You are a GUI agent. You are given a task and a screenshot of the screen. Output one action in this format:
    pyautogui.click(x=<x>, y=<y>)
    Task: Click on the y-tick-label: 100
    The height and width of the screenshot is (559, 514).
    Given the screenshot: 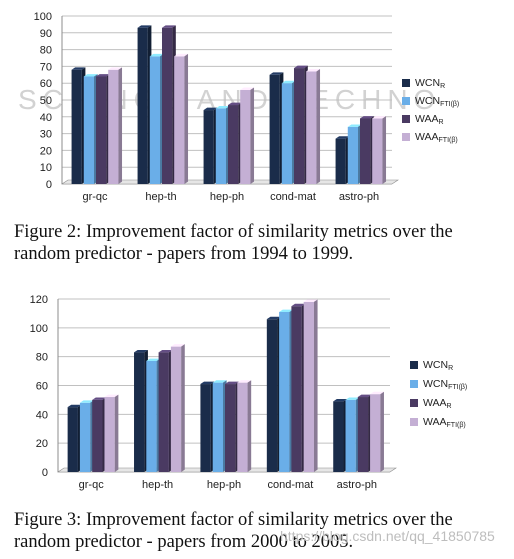 What is the action you would take?
    pyautogui.click(x=43, y=17)
    